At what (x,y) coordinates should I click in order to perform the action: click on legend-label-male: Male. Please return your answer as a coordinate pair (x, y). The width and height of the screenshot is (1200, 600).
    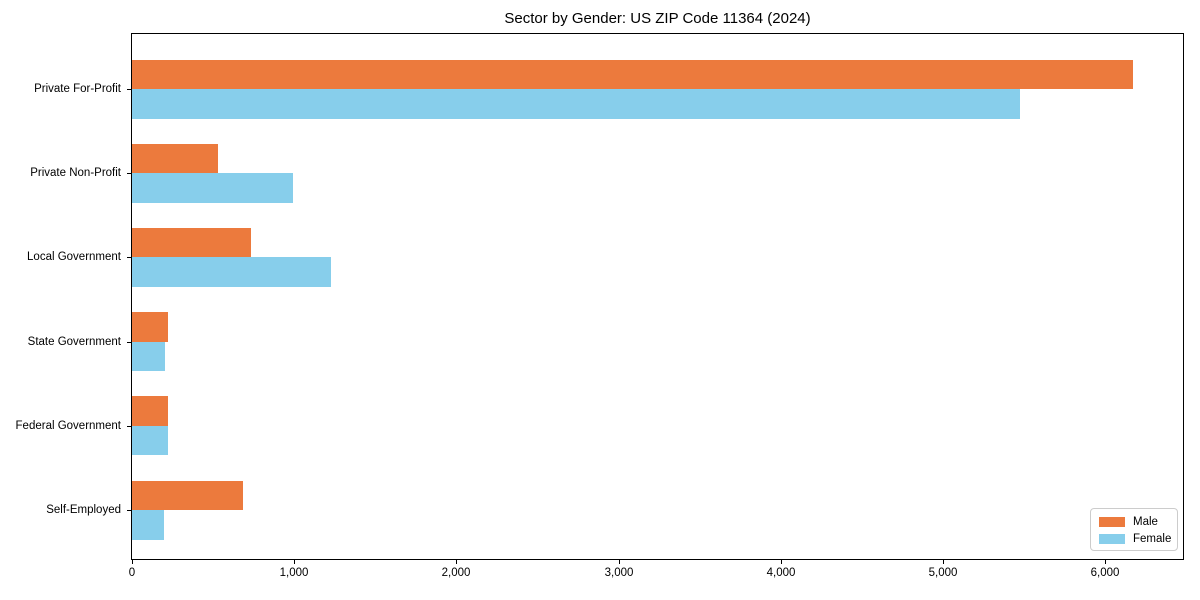
    Looking at the image, I should click on (1145, 521).